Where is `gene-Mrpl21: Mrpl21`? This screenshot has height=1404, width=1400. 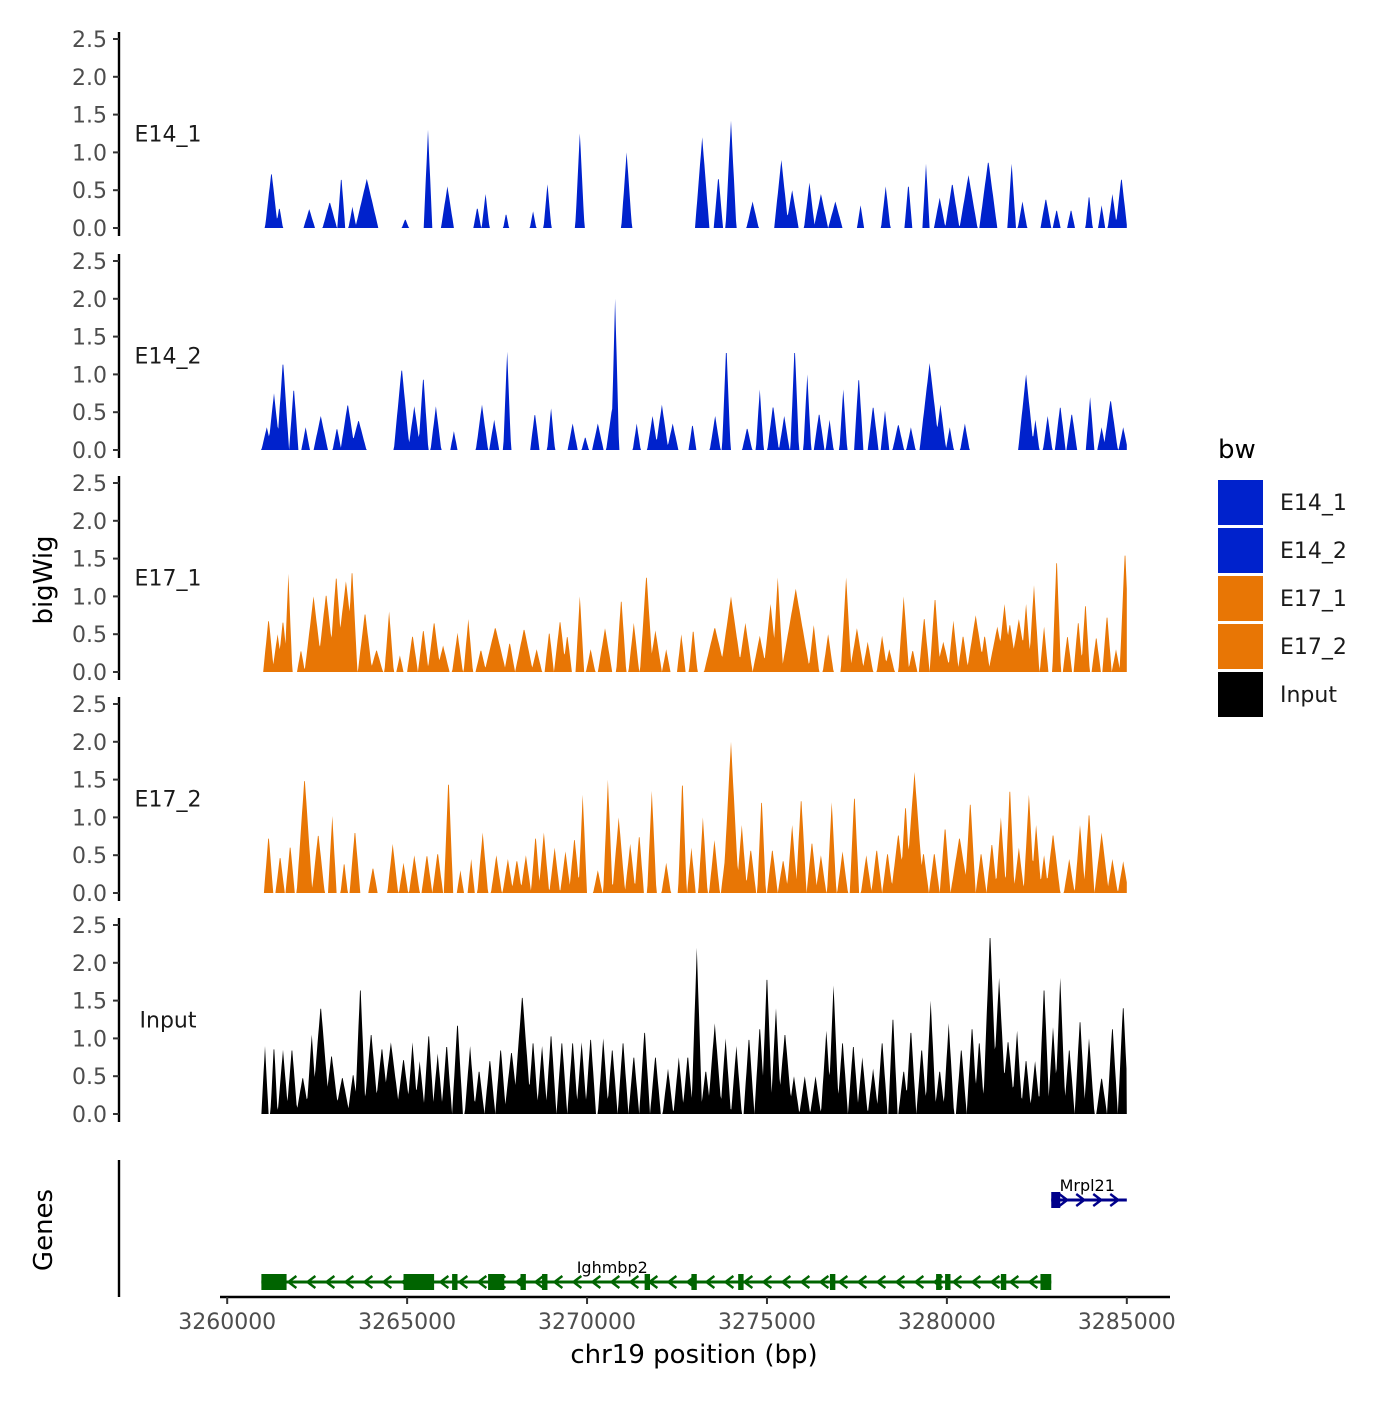 gene-Mrpl21: Mrpl21 is located at coordinates (1089, 1192).